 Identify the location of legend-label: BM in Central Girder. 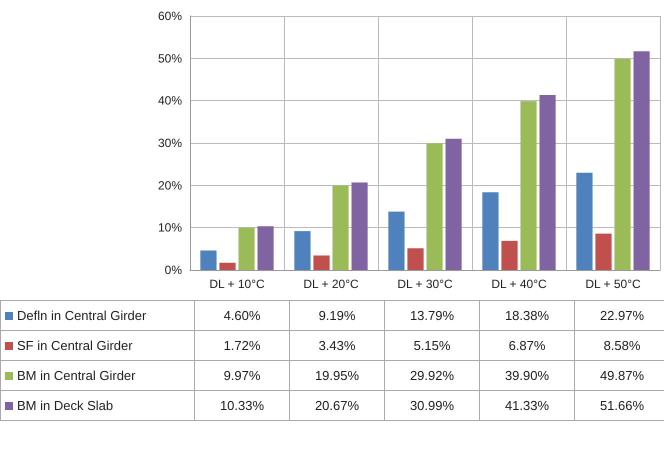
(97, 375).